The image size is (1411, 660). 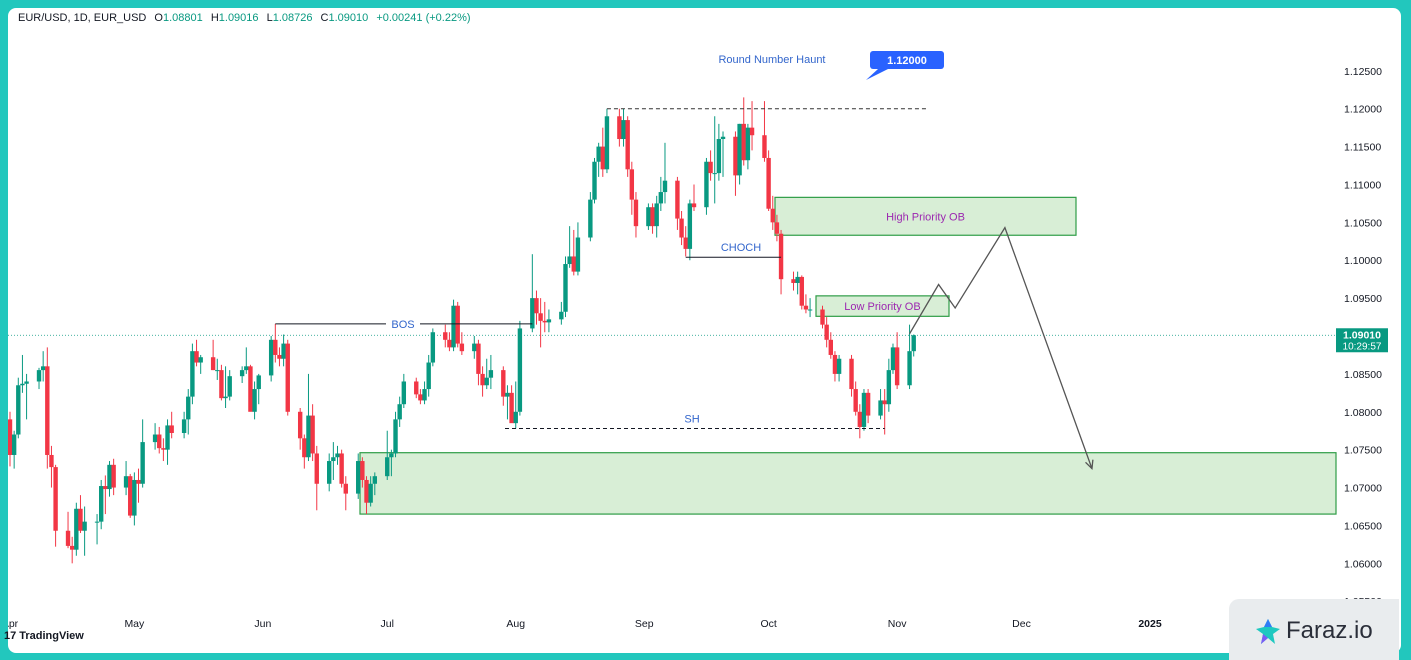 What do you see at coordinates (1363, 110) in the screenshot?
I see `y-tick-label: 1.12000` at bounding box center [1363, 110].